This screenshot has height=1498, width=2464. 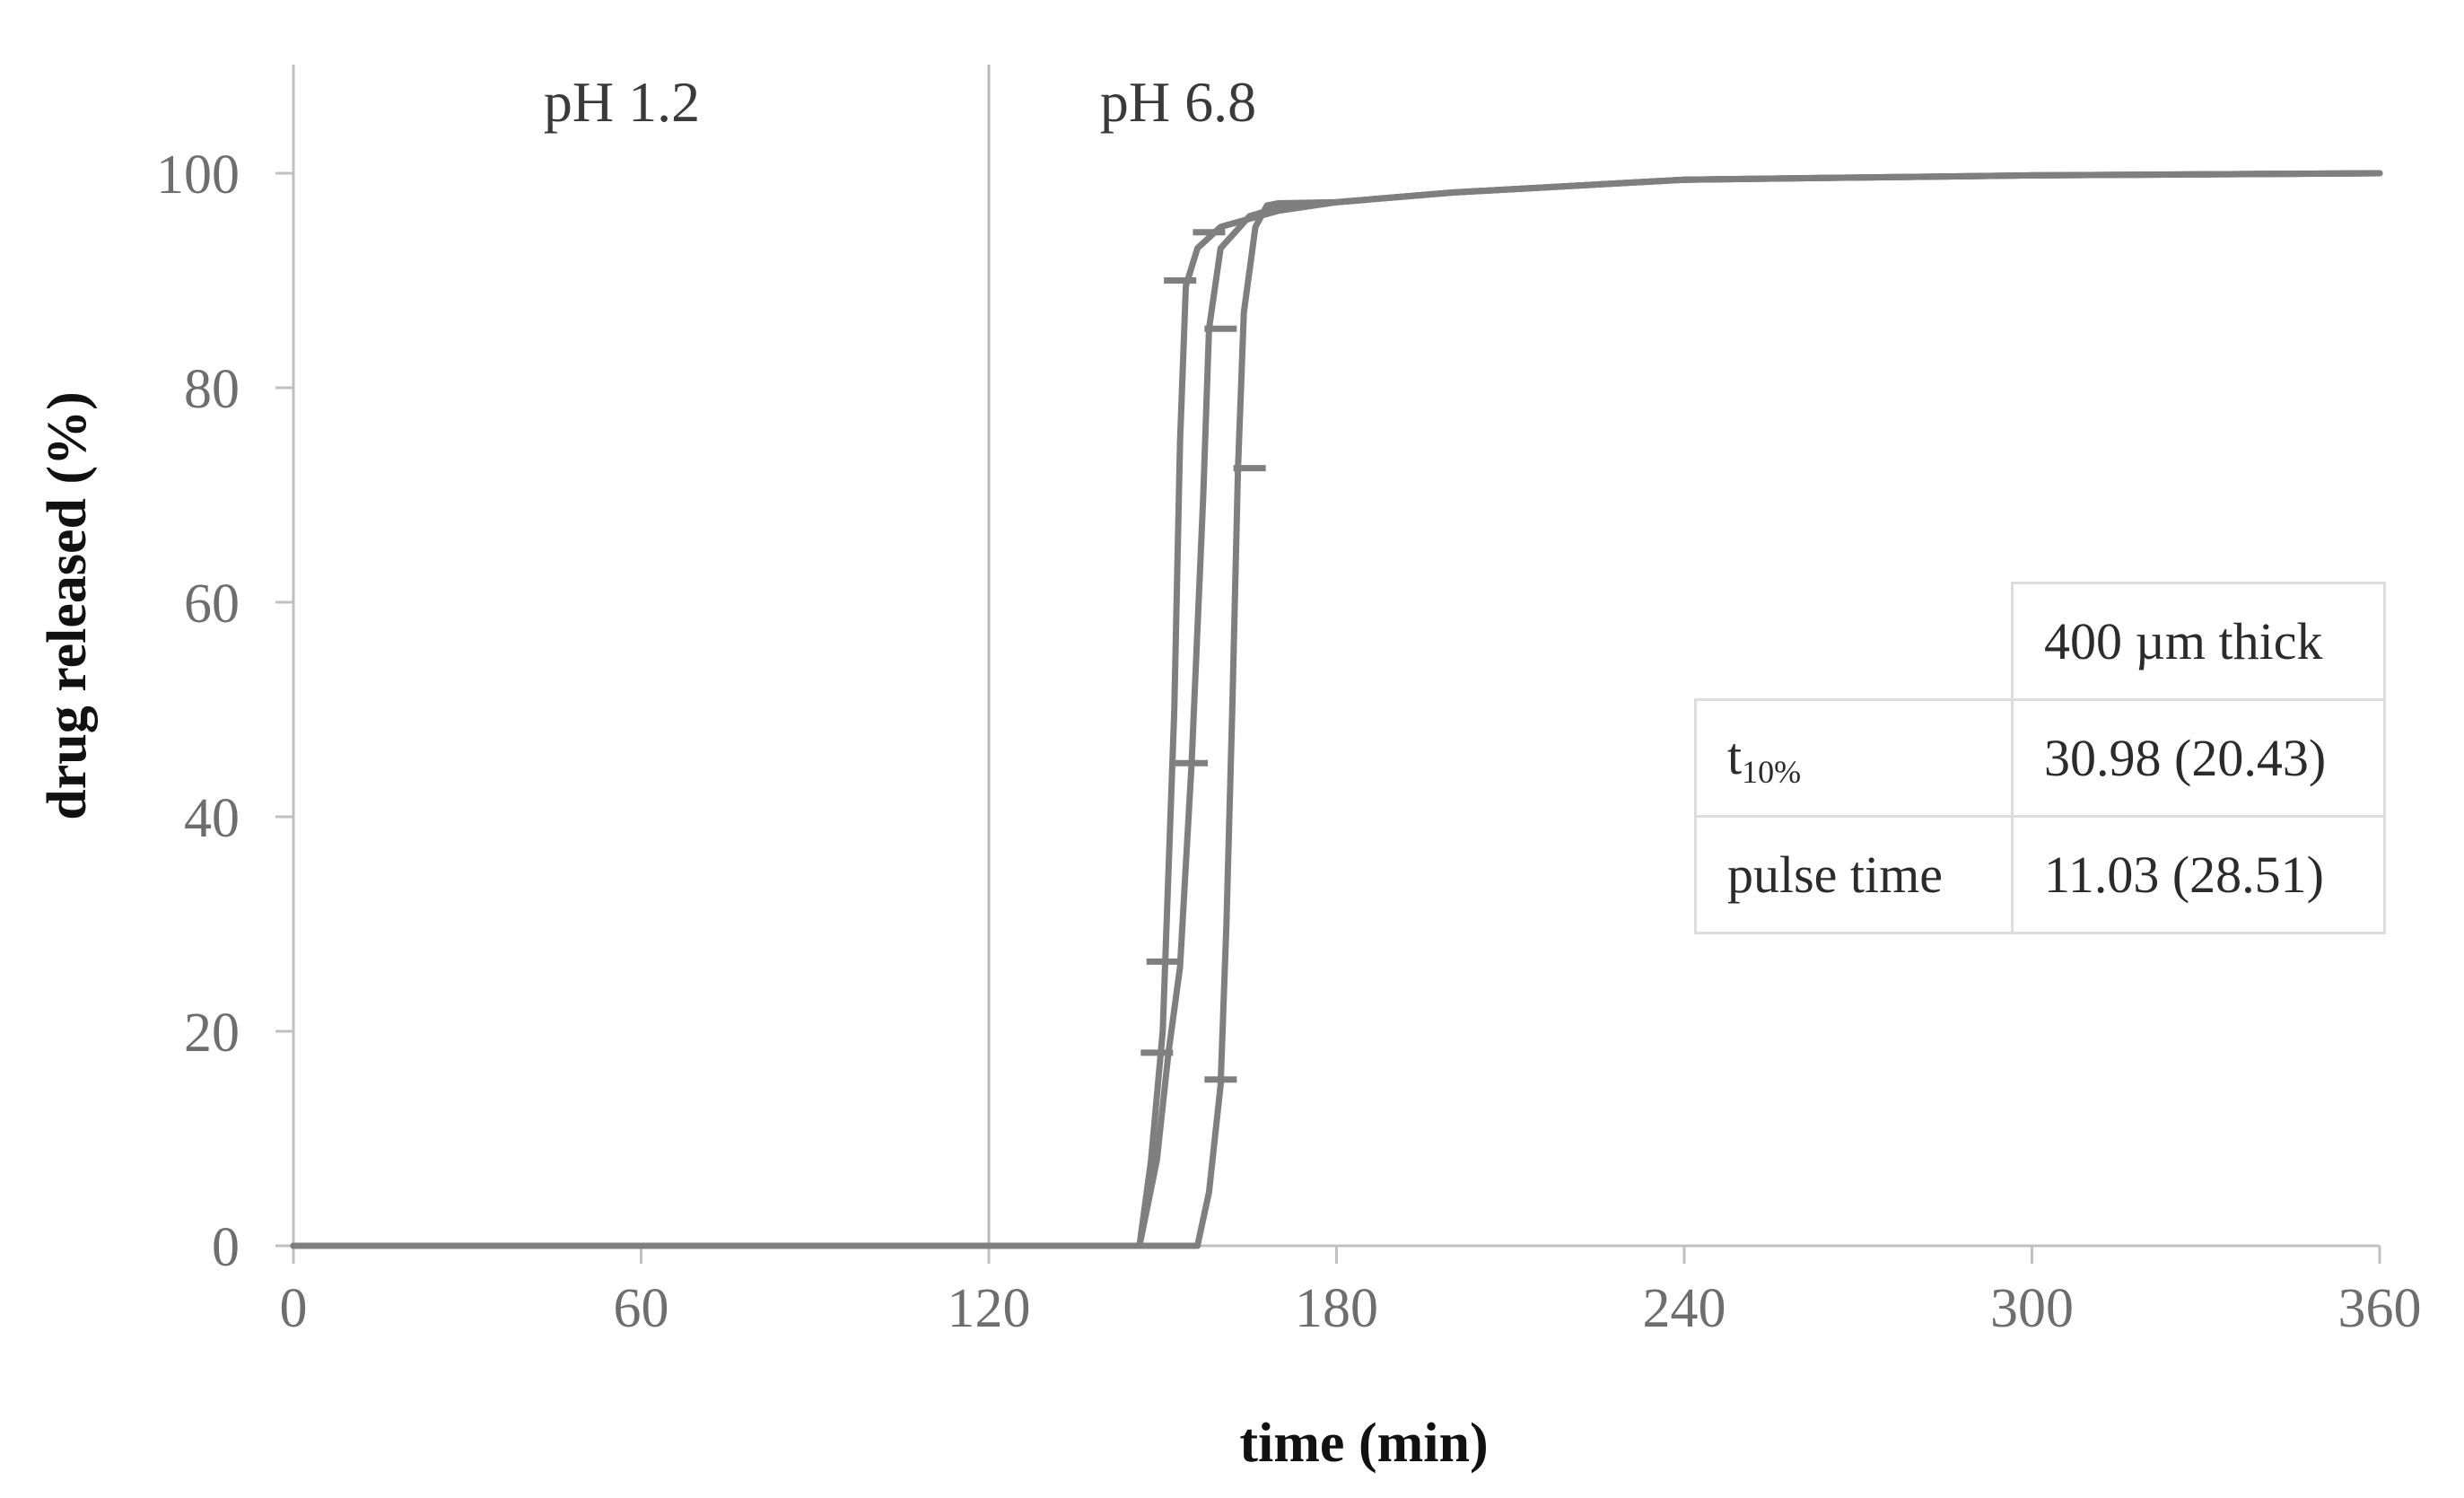 I want to click on x-tick-label: 180, so click(x=1337, y=1308).